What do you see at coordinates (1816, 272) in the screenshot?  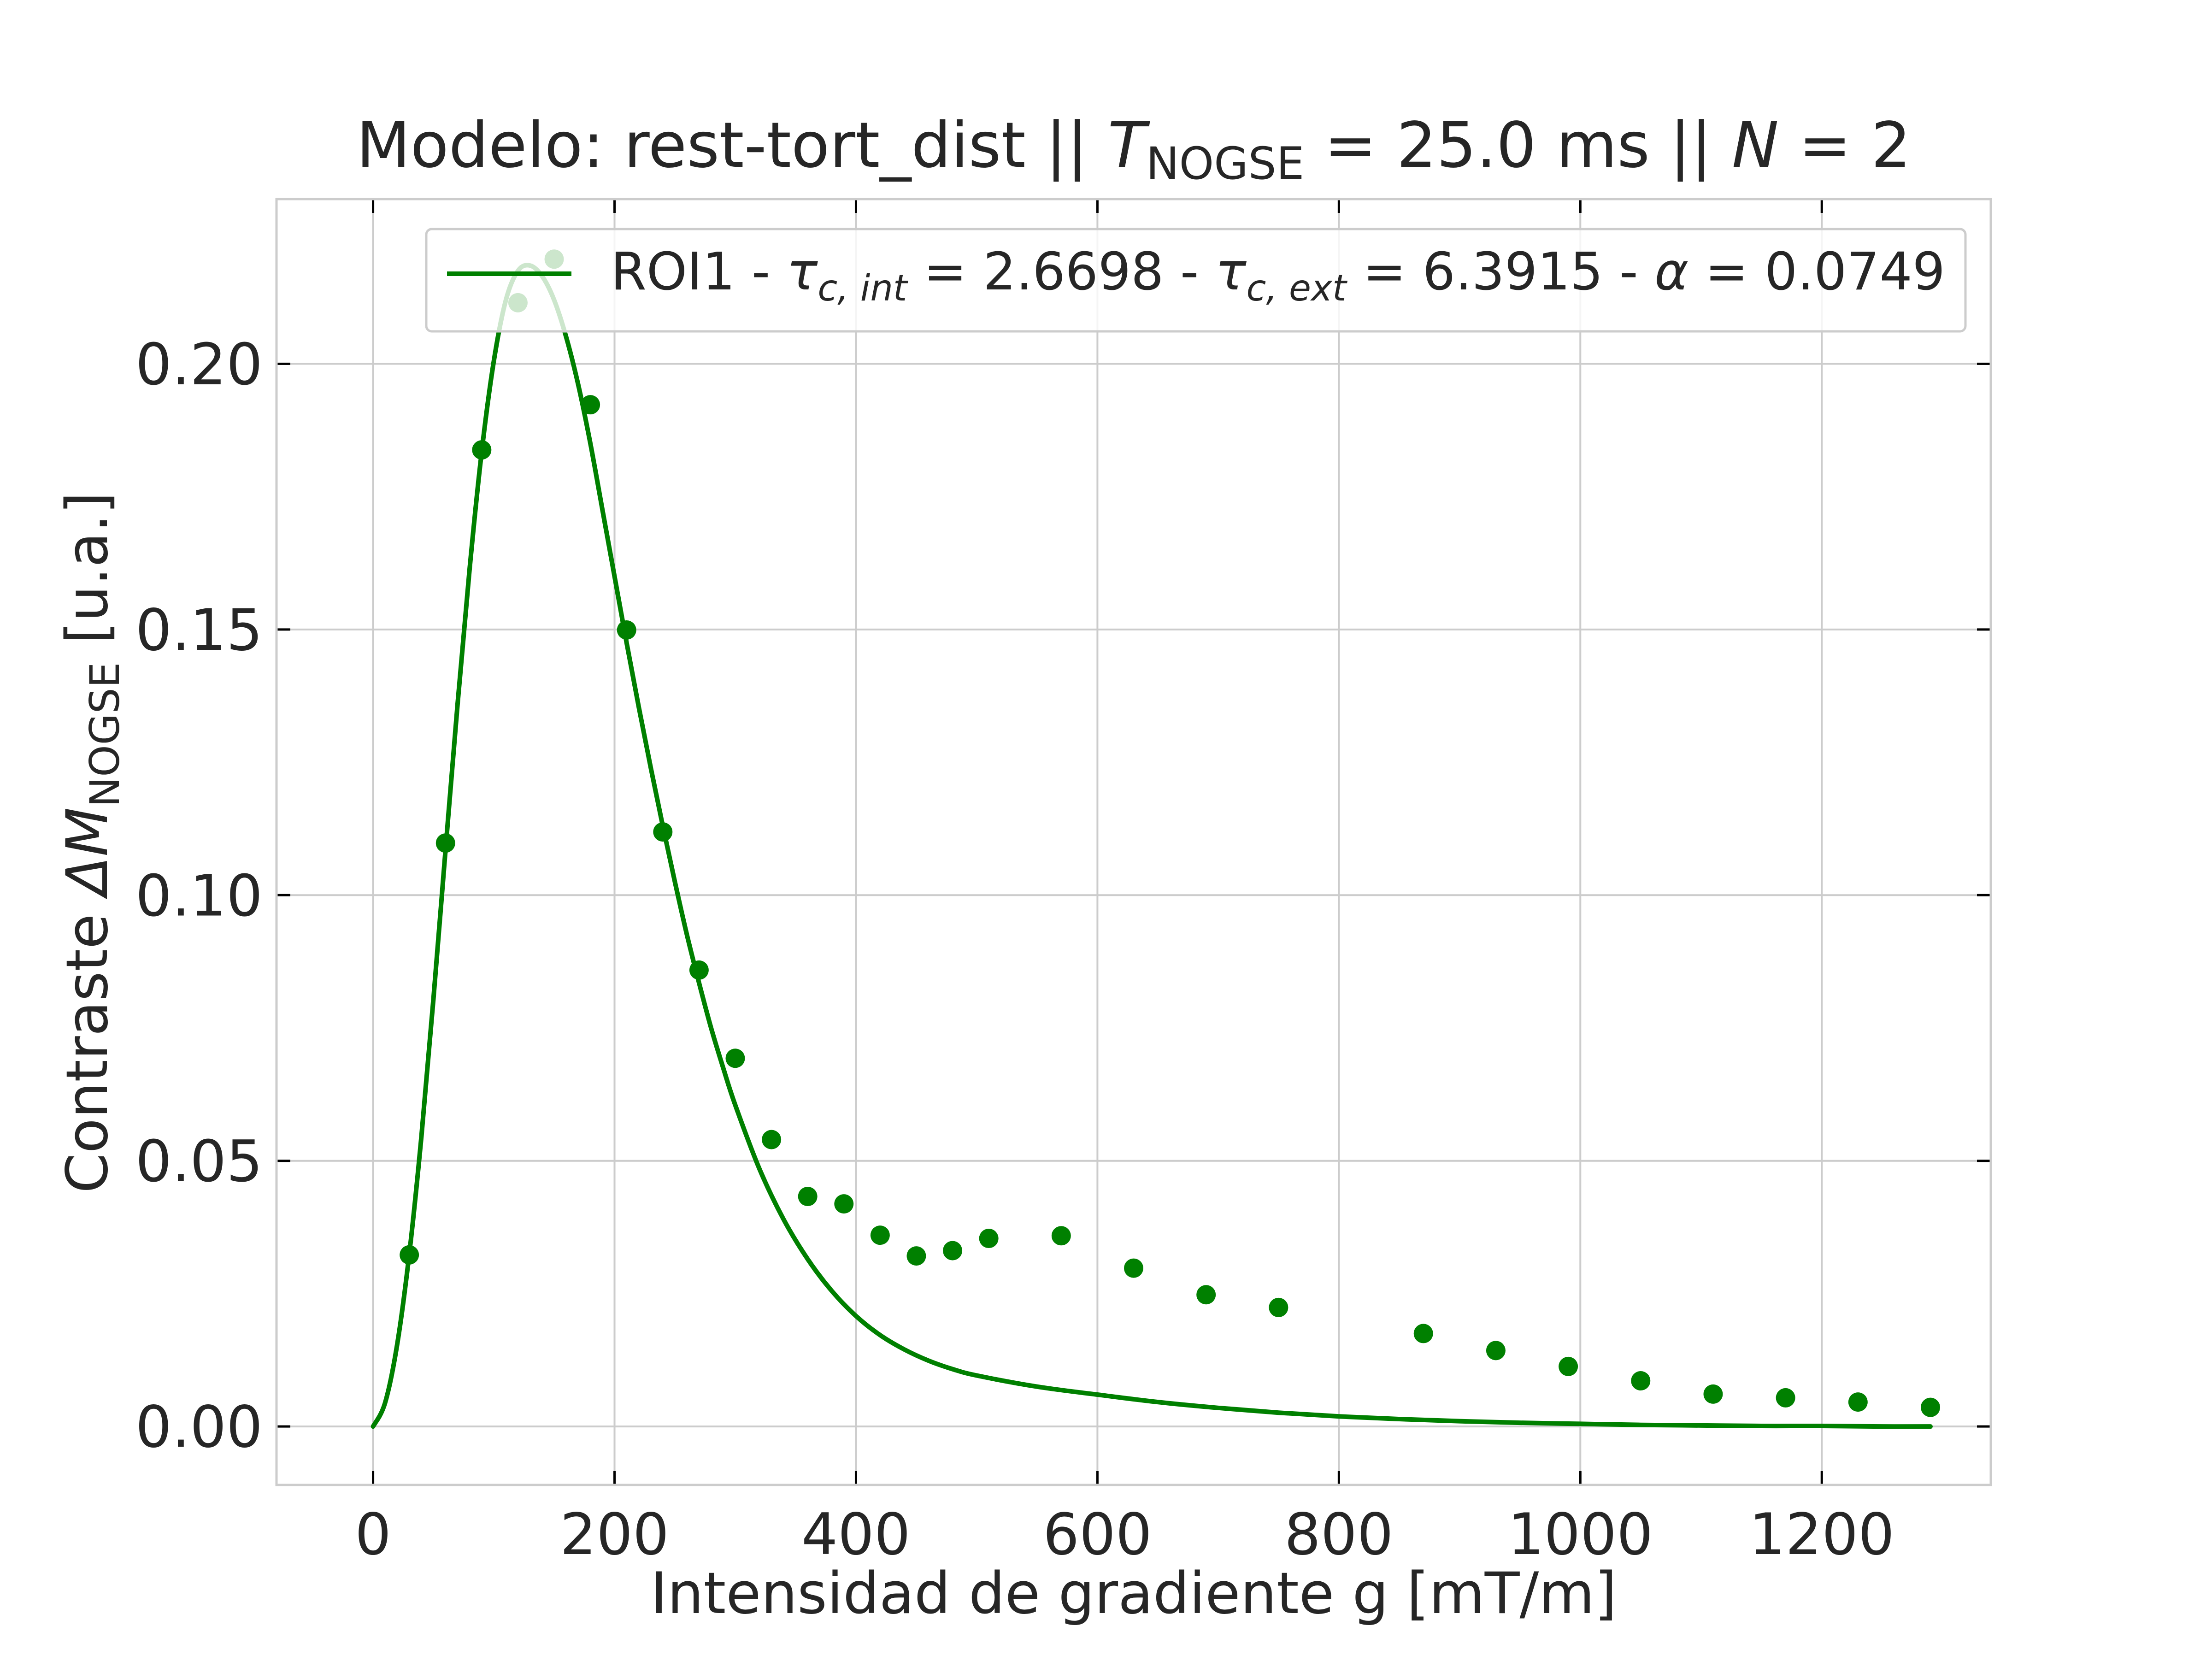 I see `legend-alpha-value: = 0.0749` at bounding box center [1816, 272].